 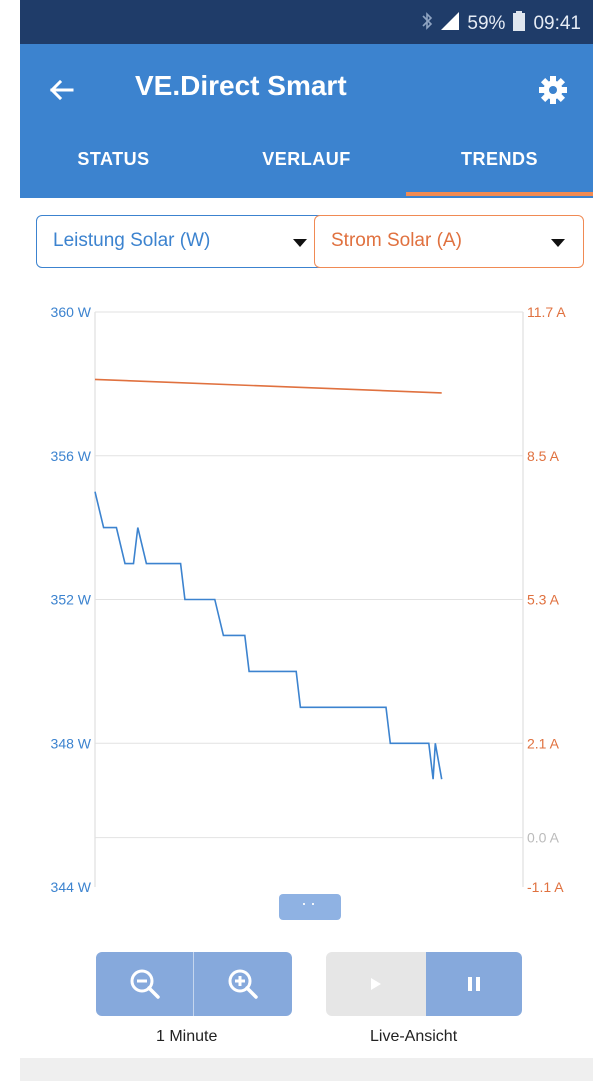 What do you see at coordinates (427, 24) in the screenshot?
I see `bluetooth-icon` at bounding box center [427, 24].